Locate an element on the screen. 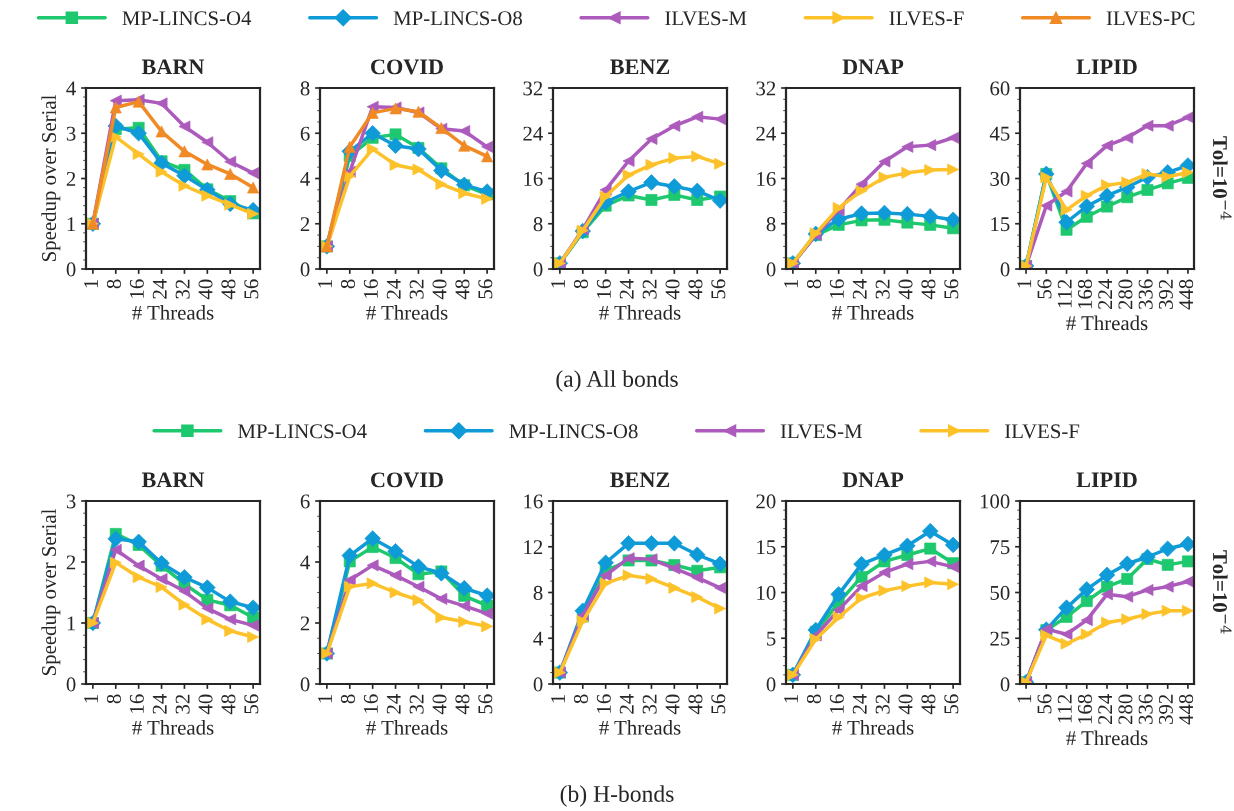 This screenshot has height=811, width=1234. y-tick-label: 5 is located at coordinates (771, 638).